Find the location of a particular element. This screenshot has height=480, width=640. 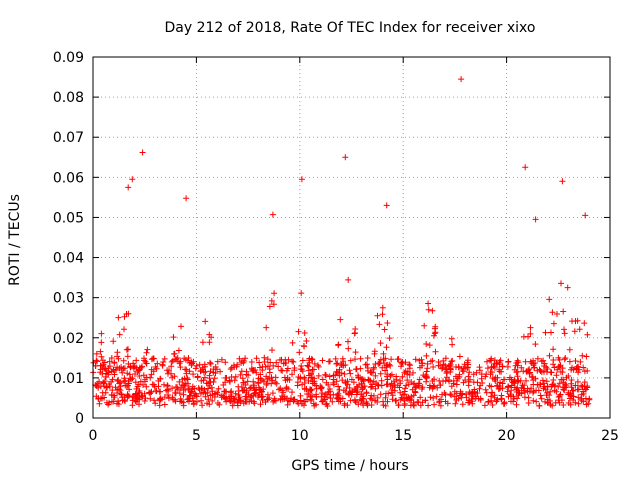

x-axis-label: GPS time / hours is located at coordinates (349, 466).